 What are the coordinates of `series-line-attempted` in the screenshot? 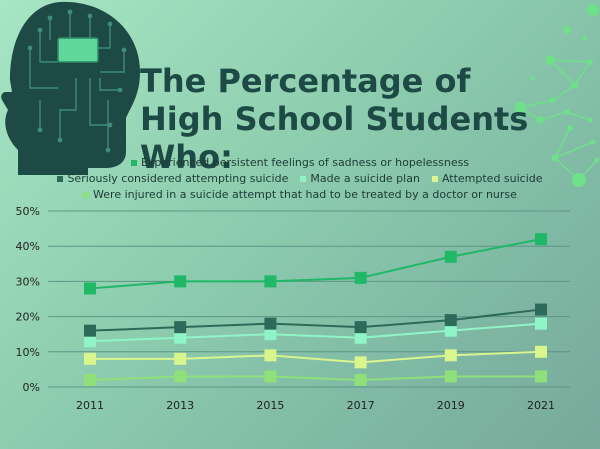 It's located at (316, 357).